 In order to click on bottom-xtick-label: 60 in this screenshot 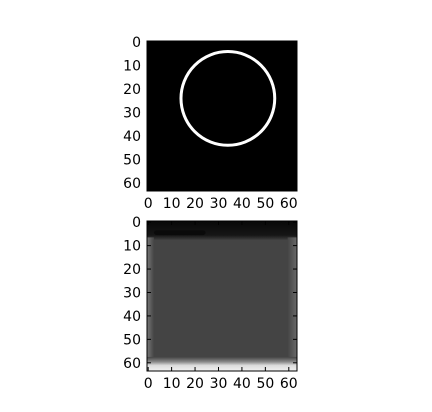, I will do `click(289, 384)`.